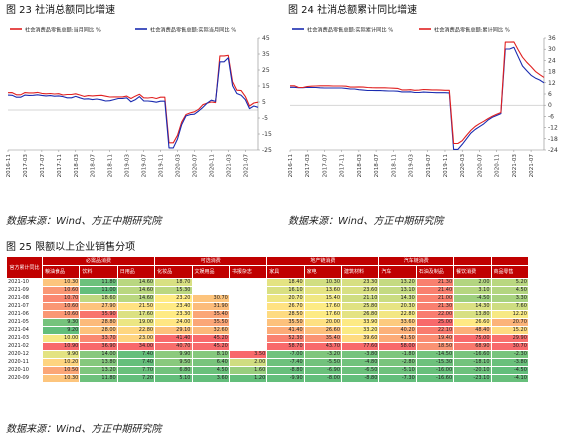 The width and height of the screenshot is (564, 438). I want to click on heat-cell: 9.20, so click(61, 330).